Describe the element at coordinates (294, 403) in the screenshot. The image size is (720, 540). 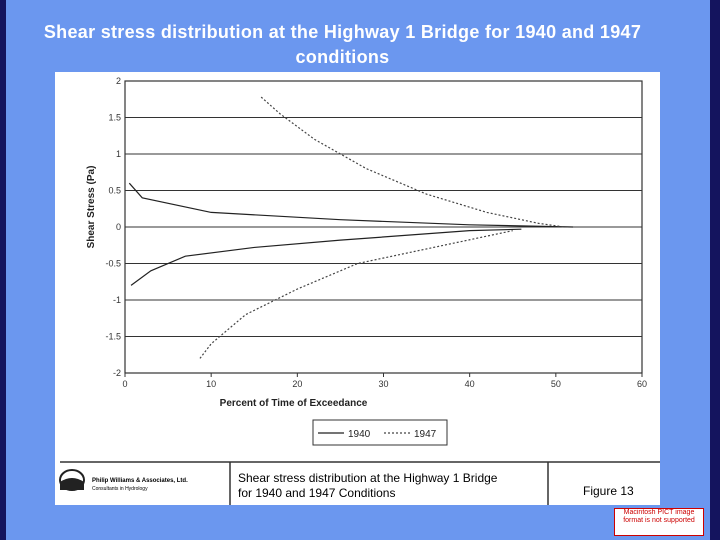
I see `x-axis-label: Percent of Time of Exceedance` at that location.